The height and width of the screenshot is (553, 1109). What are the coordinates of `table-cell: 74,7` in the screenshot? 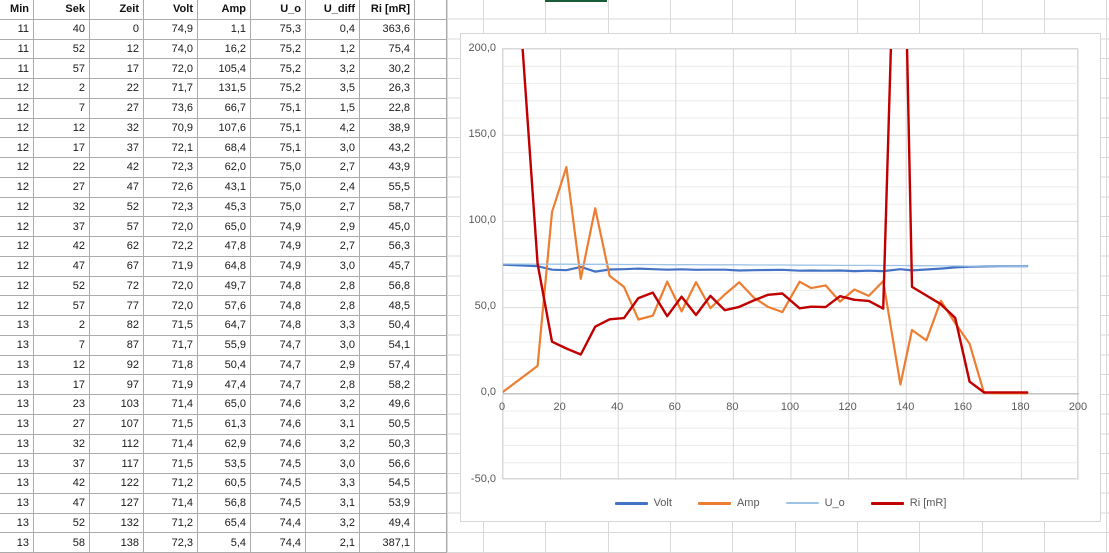 It's located at (278, 345).